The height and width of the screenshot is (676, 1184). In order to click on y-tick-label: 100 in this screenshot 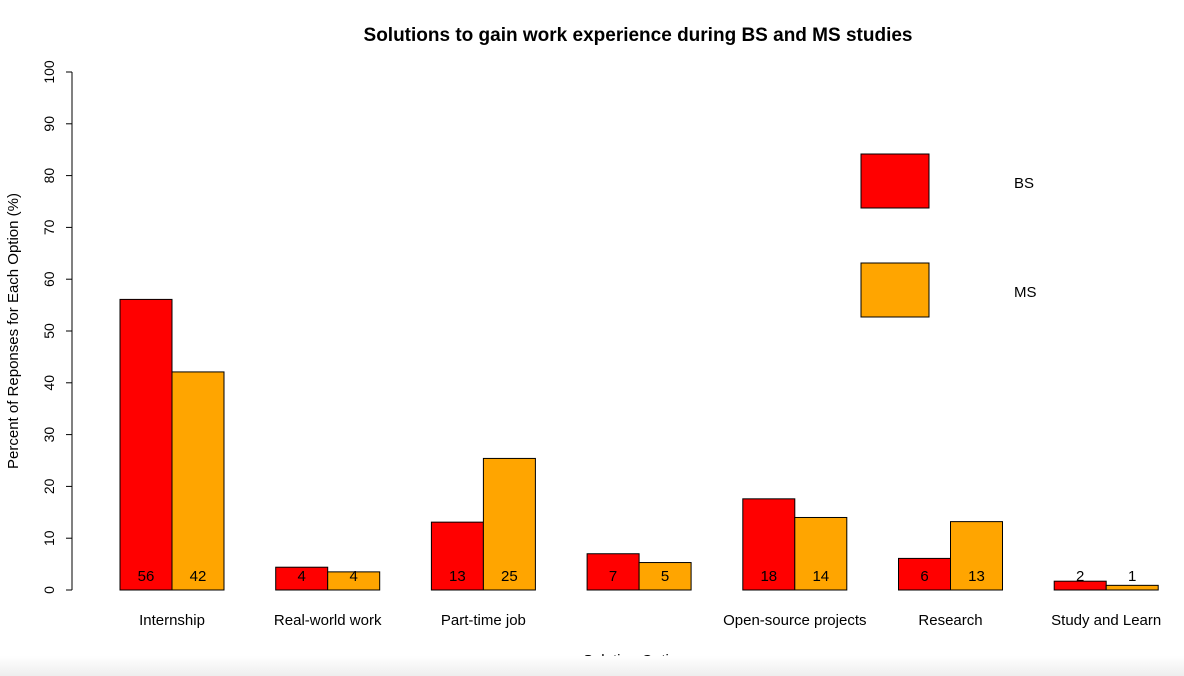, I will do `click(49, 72)`.